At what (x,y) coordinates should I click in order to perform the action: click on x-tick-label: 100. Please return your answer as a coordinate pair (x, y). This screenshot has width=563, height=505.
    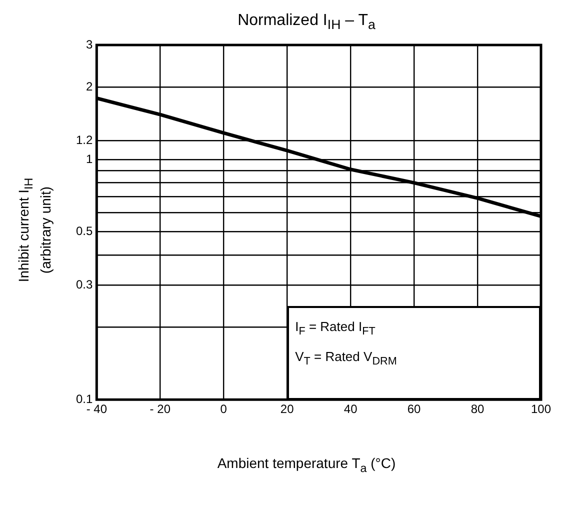
    Looking at the image, I should click on (541, 409).